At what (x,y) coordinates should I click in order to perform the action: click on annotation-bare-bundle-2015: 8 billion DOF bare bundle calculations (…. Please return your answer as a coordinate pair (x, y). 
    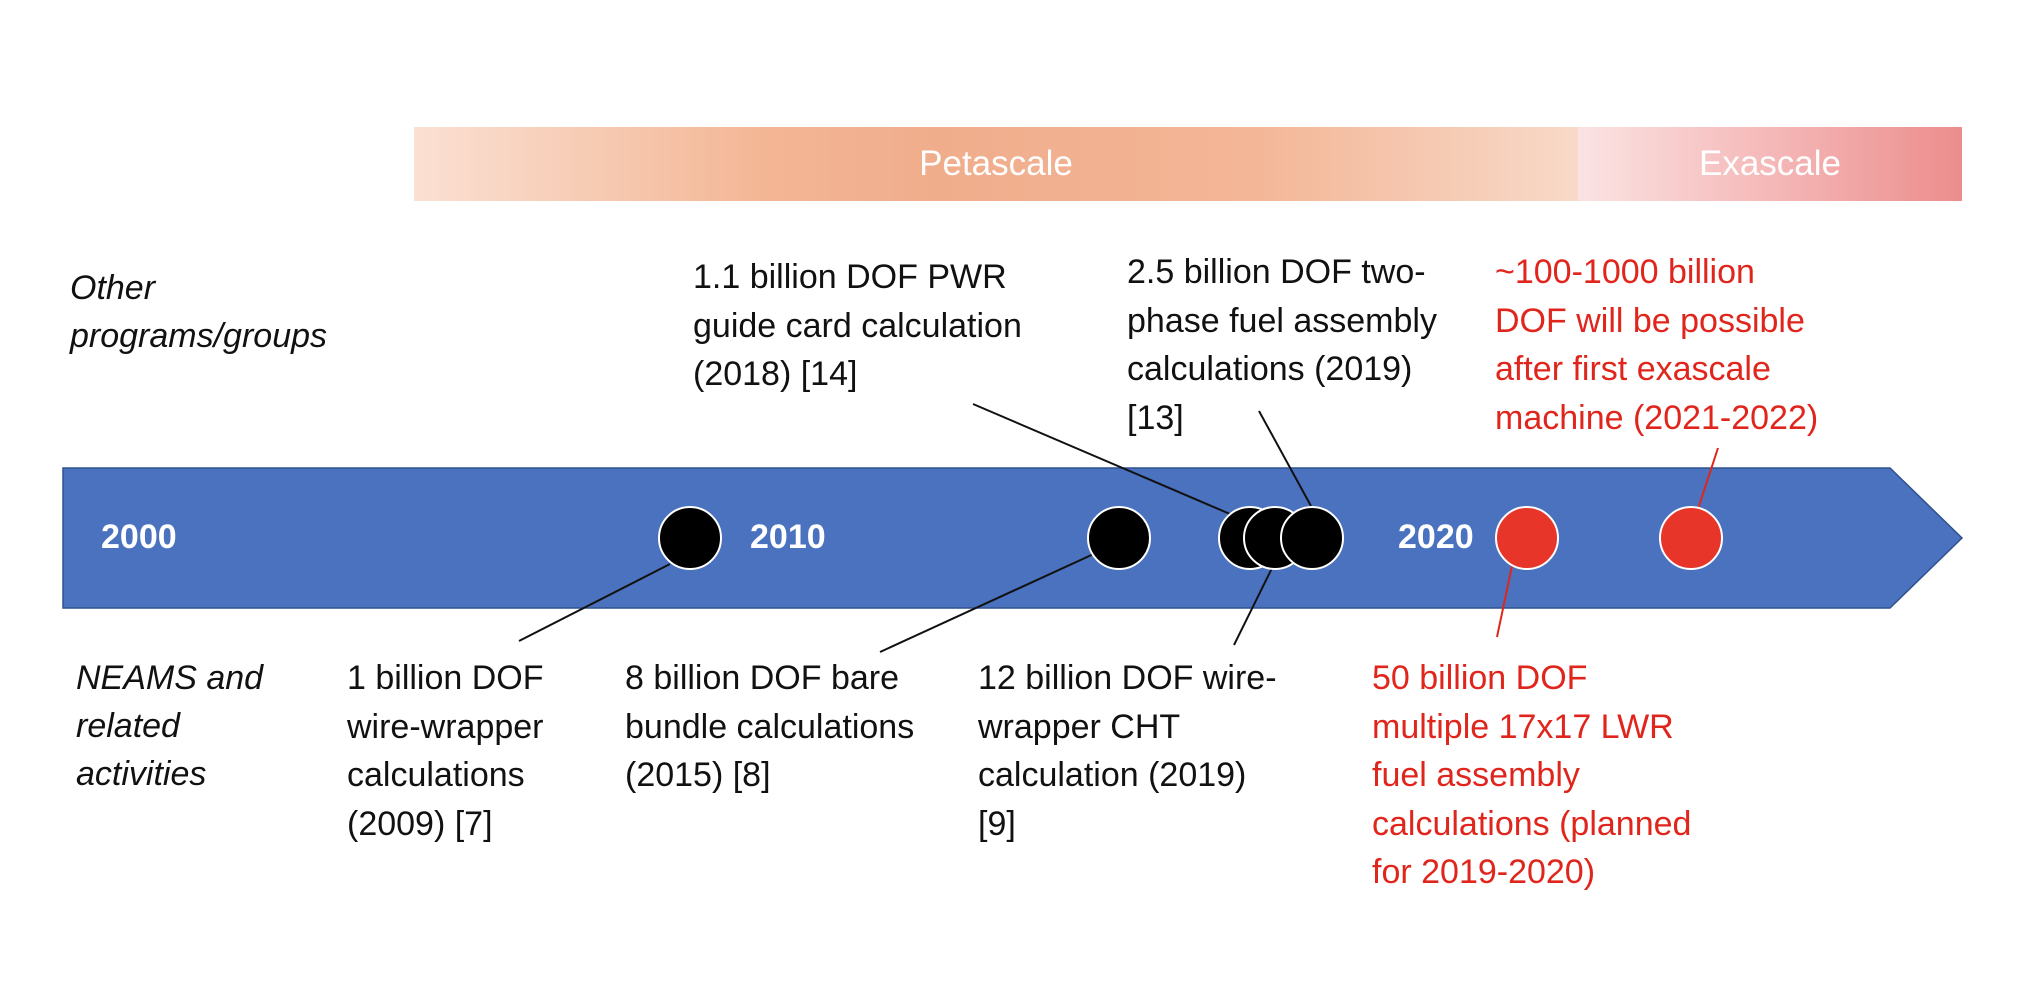
    Looking at the image, I should click on (770, 726).